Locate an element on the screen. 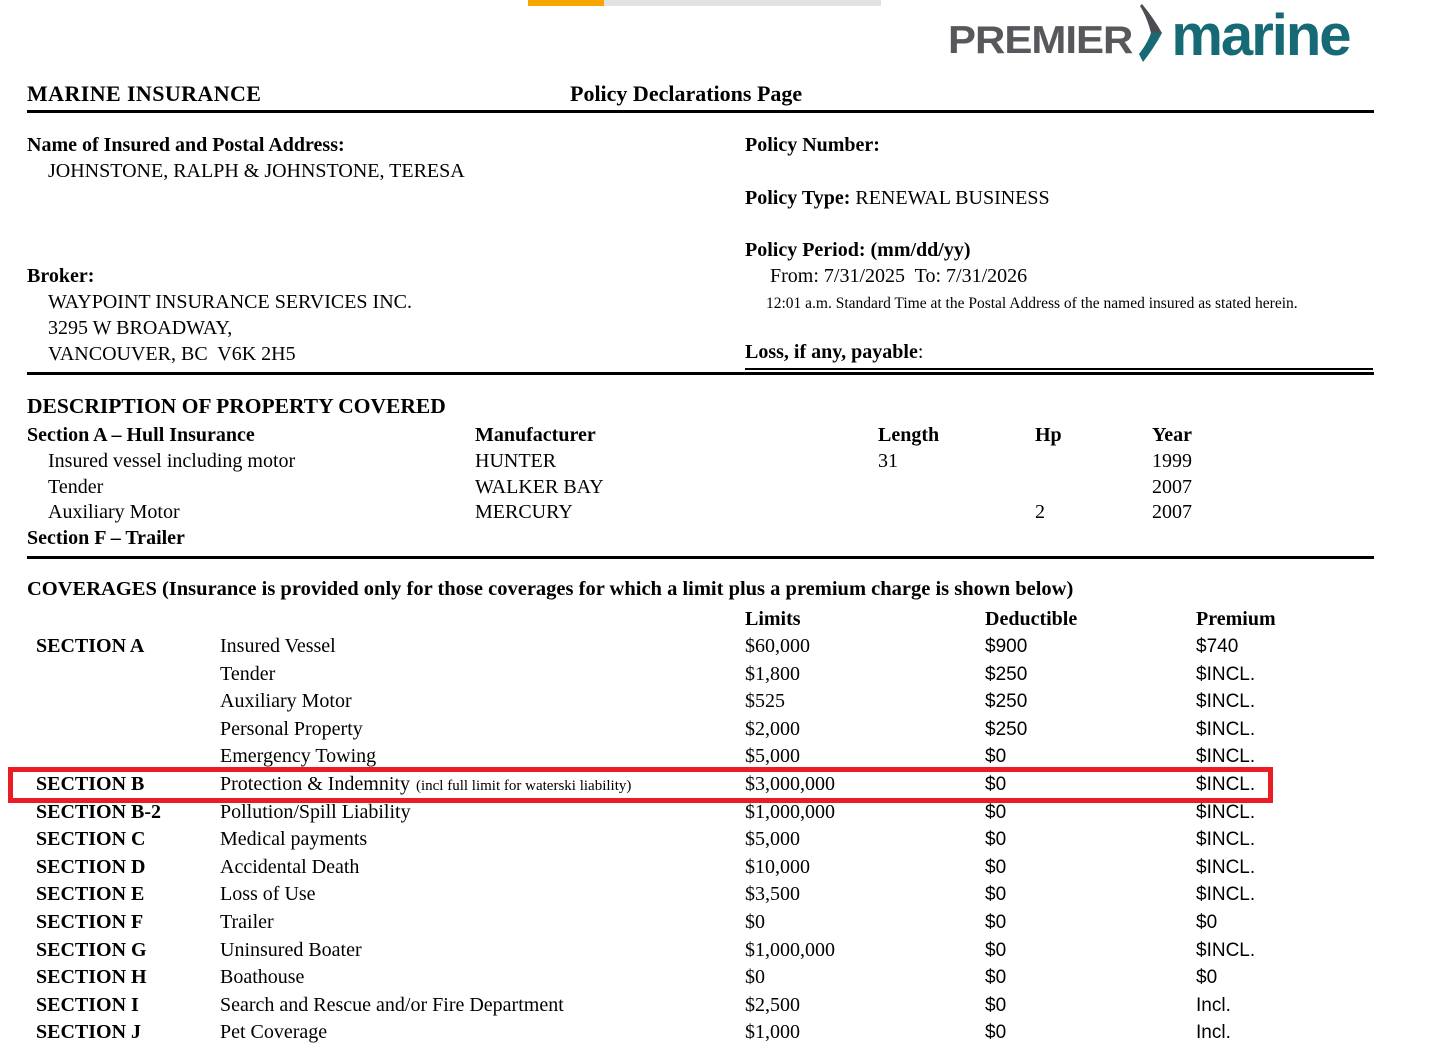  property-col-section: Section A – Hull Insurance is located at coordinates (141, 435).